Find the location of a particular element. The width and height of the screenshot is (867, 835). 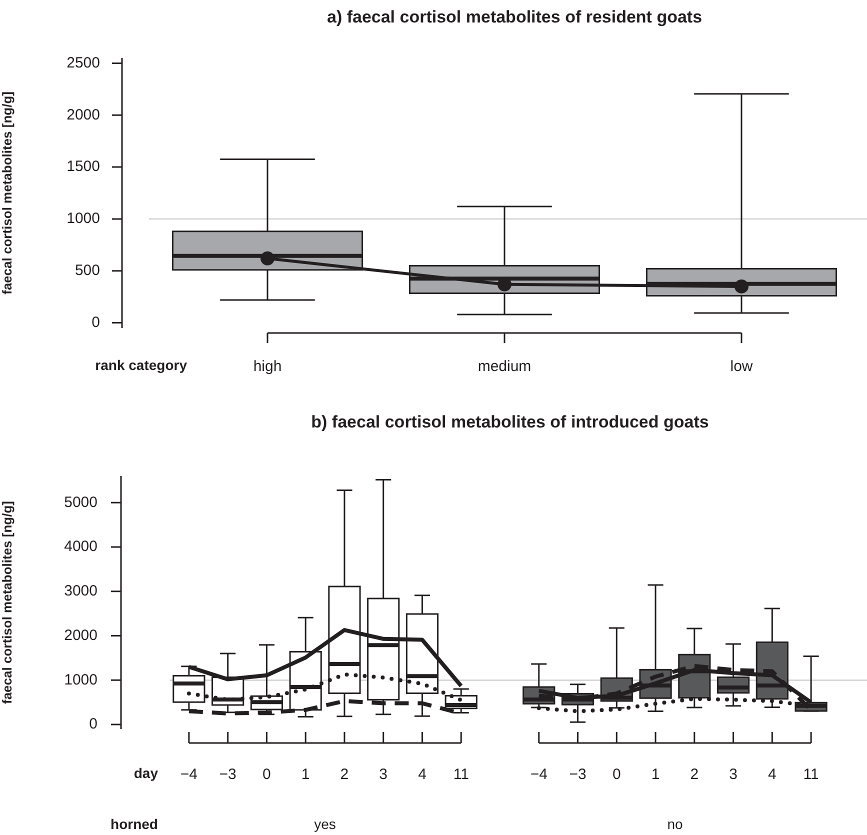

x-axis-title: day is located at coordinates (146, 772).